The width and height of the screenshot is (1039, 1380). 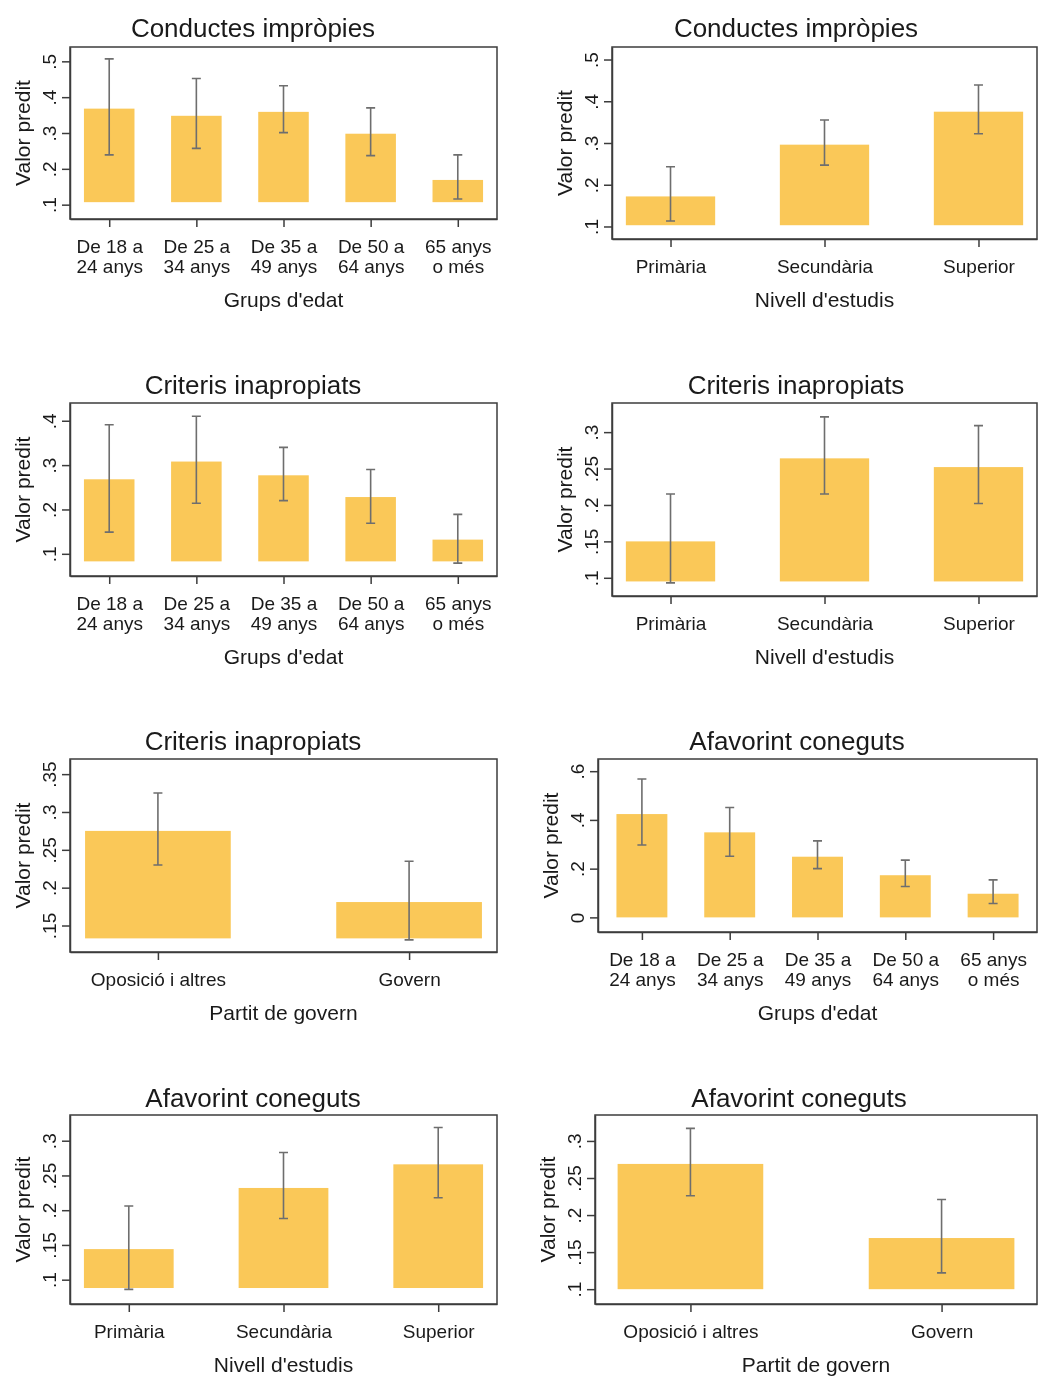 I want to click on x-tick-label: Oposició i altres, so click(x=691, y=1331).